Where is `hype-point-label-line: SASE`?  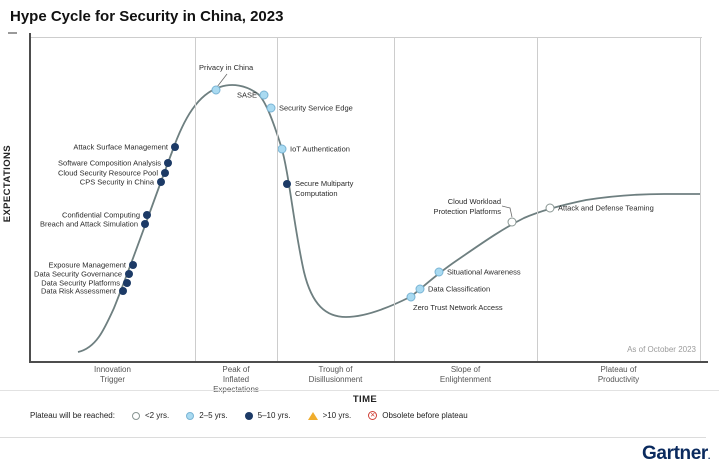
hype-point-label-line: SASE is located at coordinates (246, 95).